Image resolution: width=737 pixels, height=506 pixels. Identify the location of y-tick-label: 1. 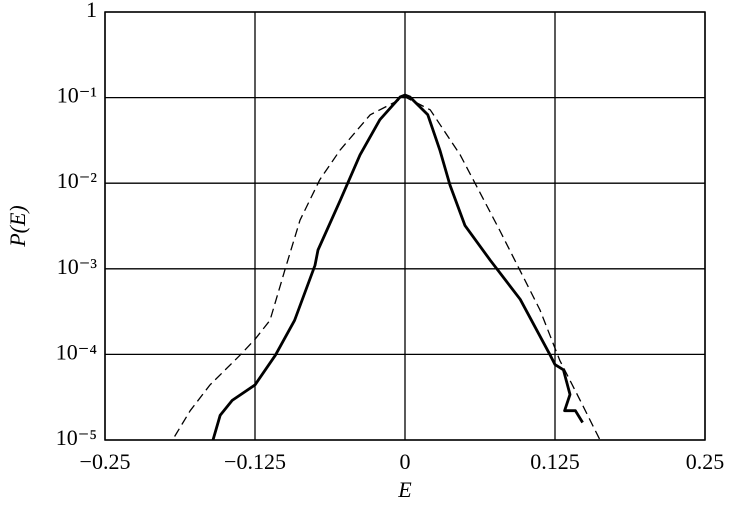
(91, 11).